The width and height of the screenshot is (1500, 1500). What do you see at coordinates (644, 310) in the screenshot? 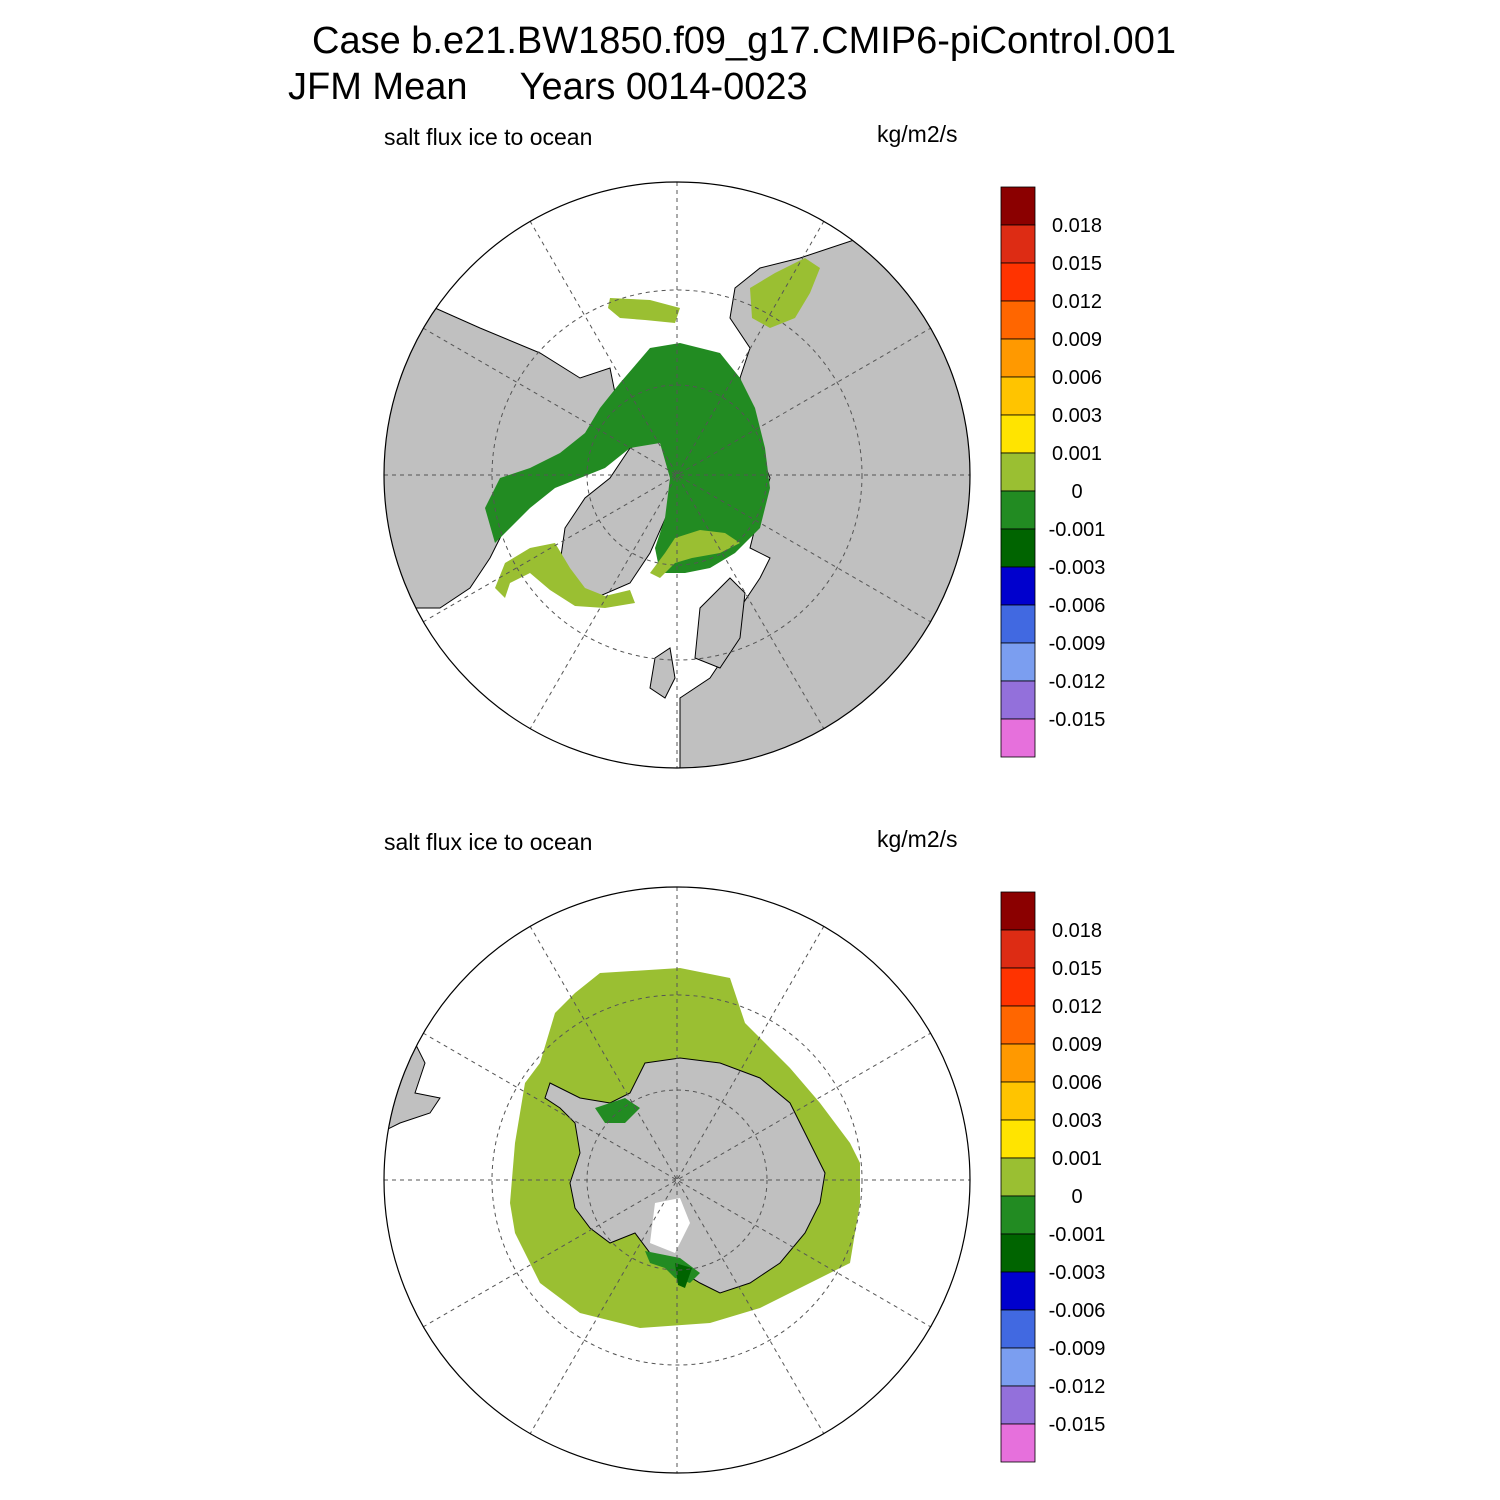
I see `bering-sea-ice` at bounding box center [644, 310].